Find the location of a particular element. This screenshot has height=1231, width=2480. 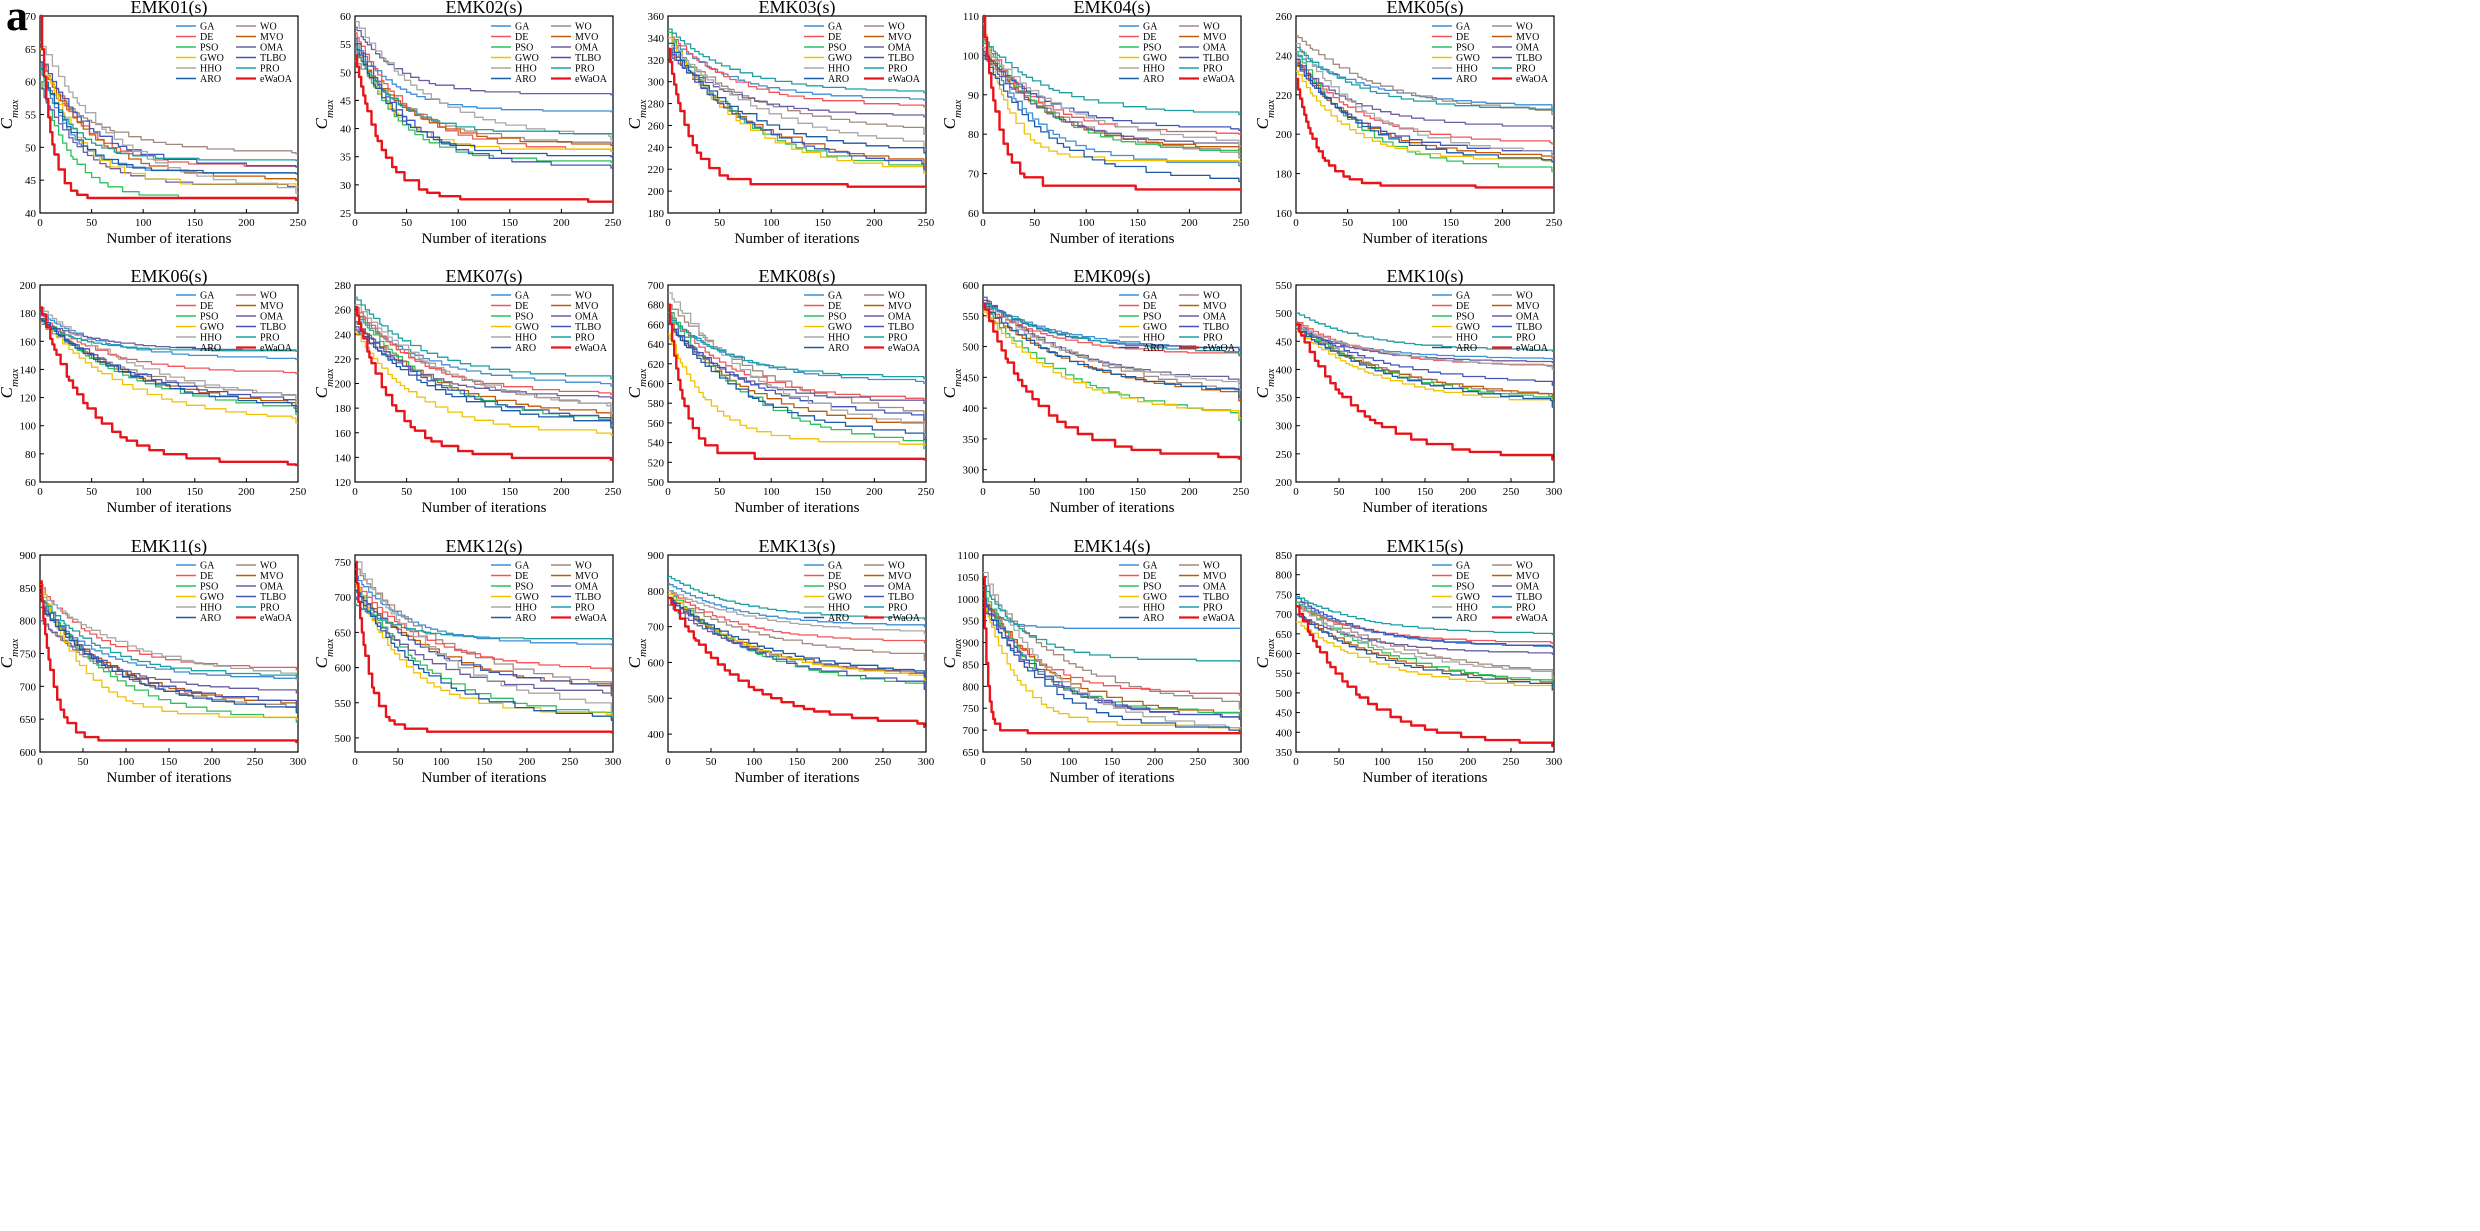

y-tick-label: 640 is located at coordinates (656, 345).